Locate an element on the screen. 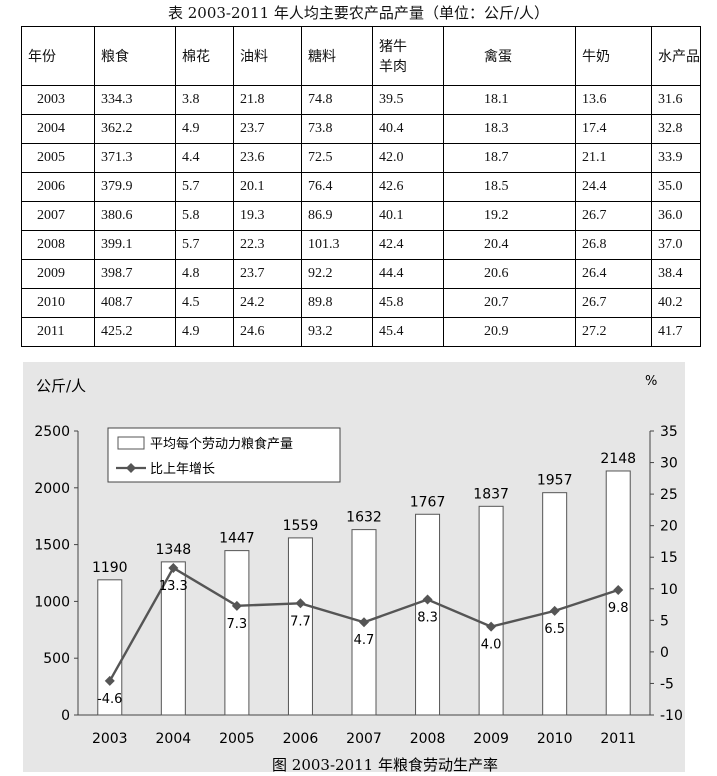 This screenshot has width=717, height=776. growth-value-label: 13.3 is located at coordinates (173, 586).